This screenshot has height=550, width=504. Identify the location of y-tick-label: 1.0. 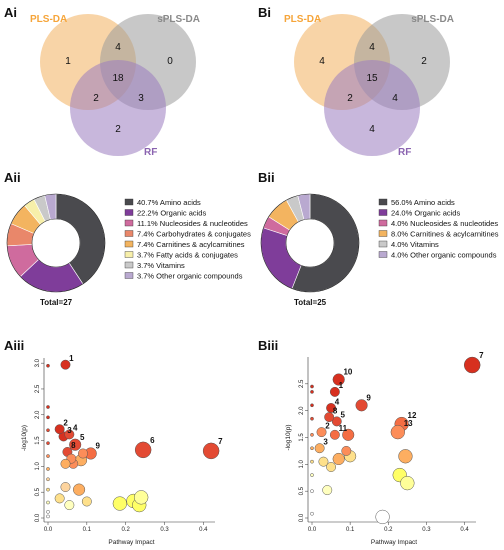
(38, 466).